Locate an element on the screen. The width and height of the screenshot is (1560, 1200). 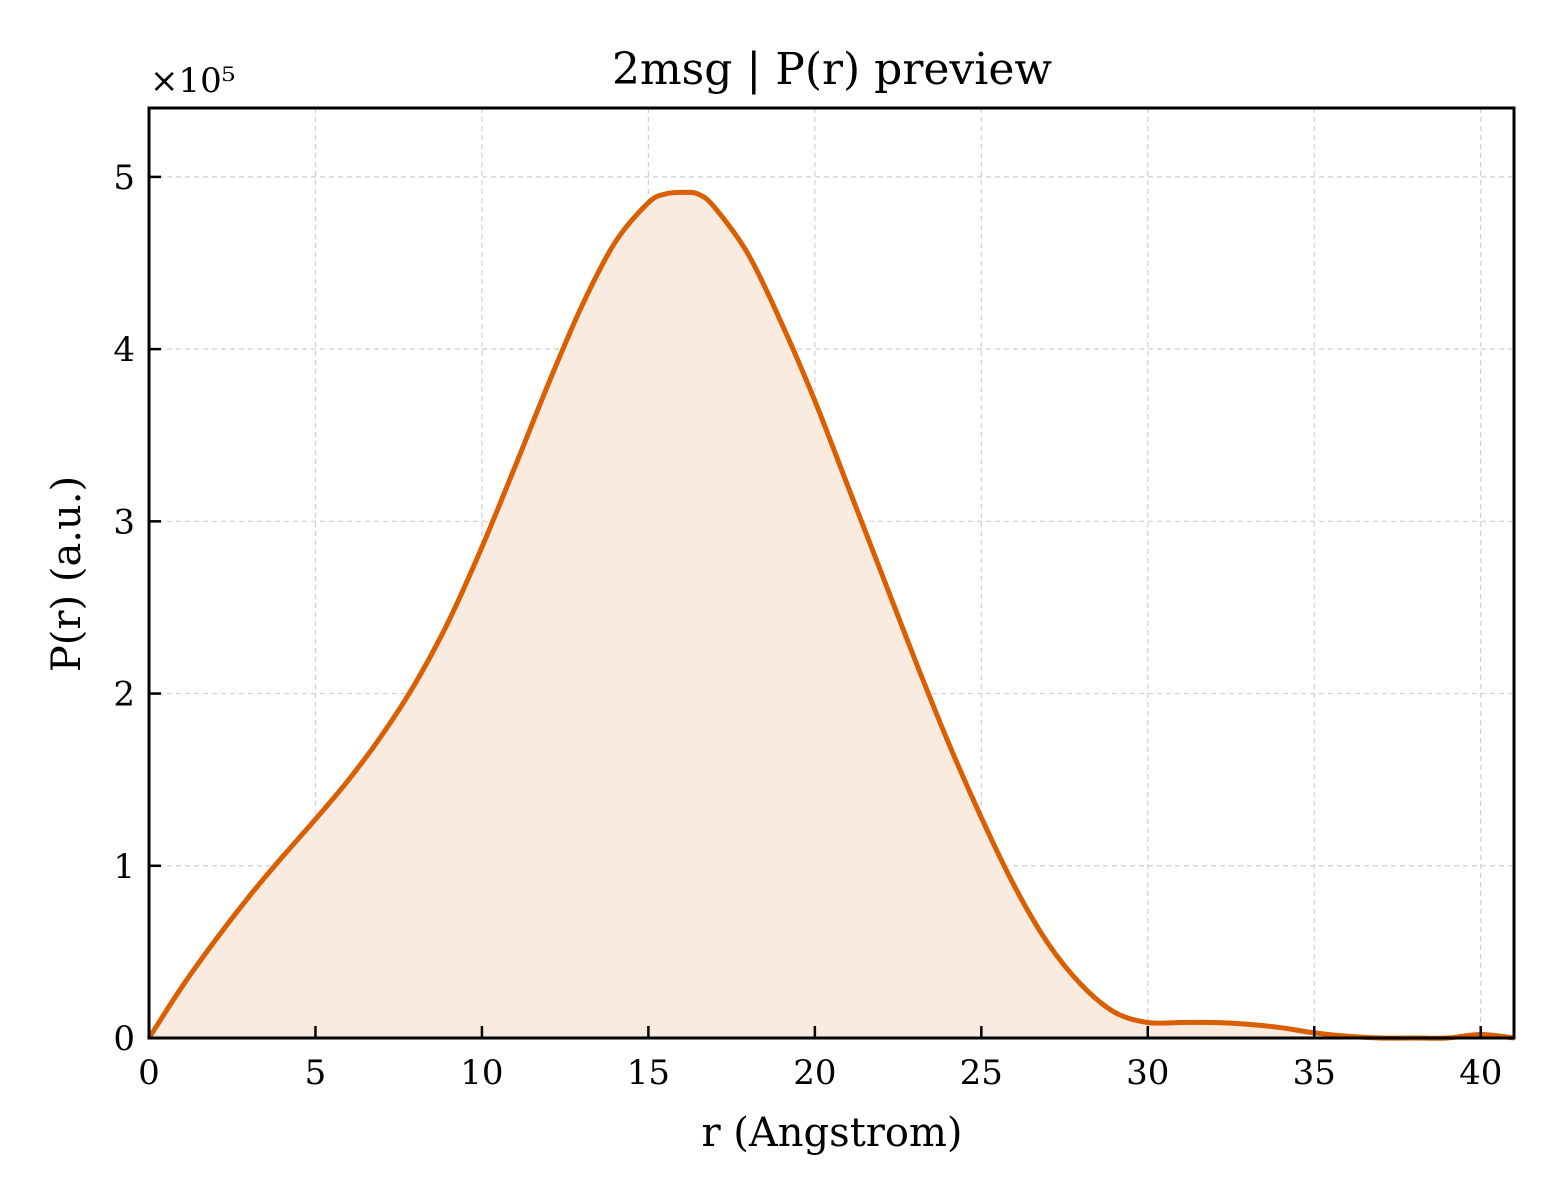
x-tick-label: 40 is located at coordinates (1480, 1073).